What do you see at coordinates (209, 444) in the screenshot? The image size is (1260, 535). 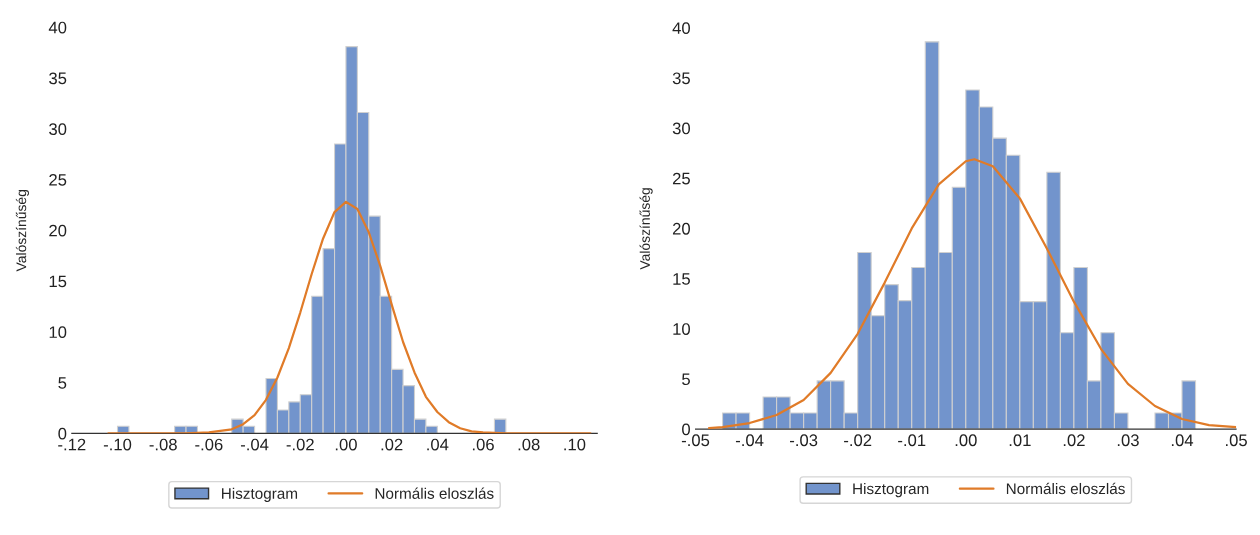 I see `x-tick-label: -.06` at bounding box center [209, 444].